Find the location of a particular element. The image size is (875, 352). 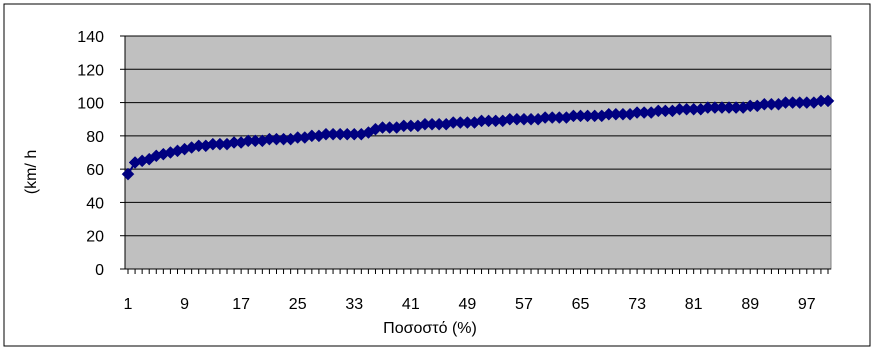

x-tick-label: 81 is located at coordinates (694, 304).